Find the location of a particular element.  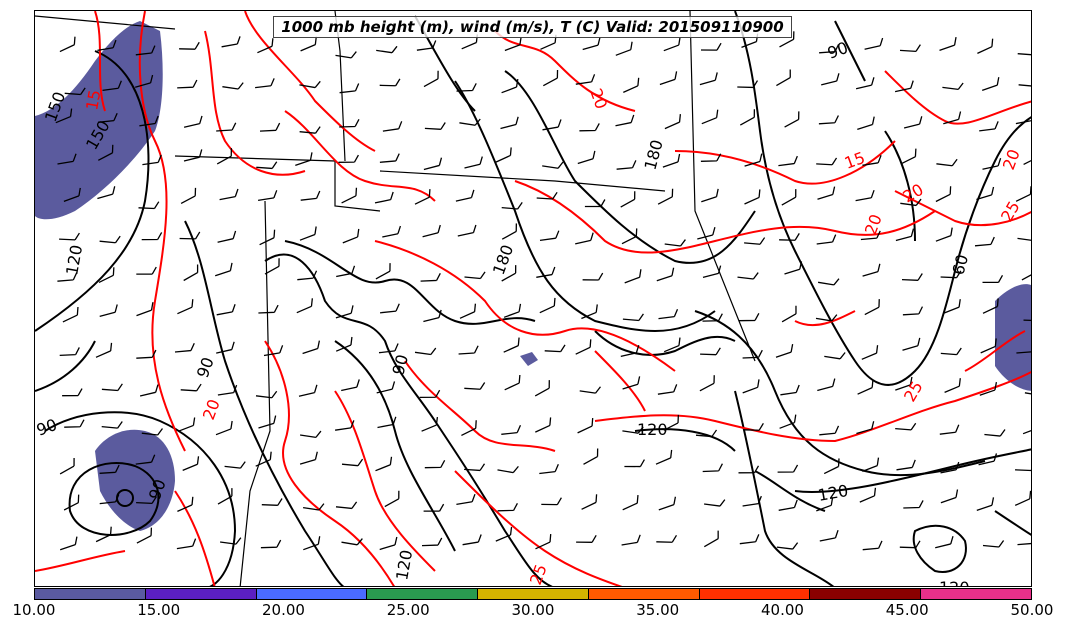

colorbar-segment is located at coordinates (866, 594).